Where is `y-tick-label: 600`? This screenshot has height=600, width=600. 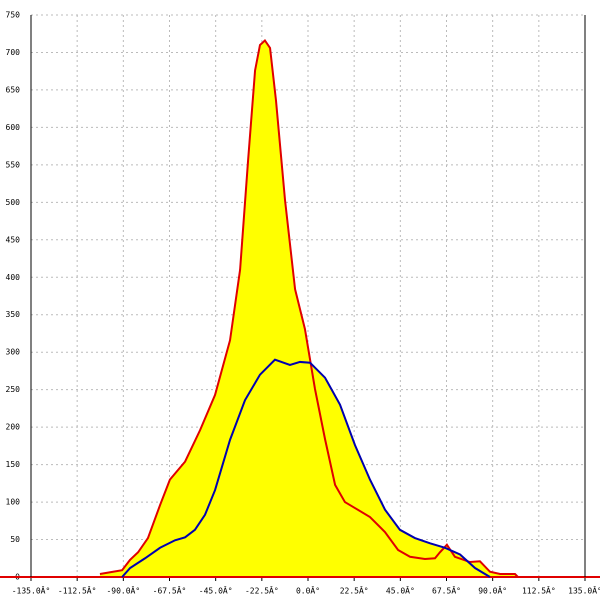
y-tick-label: 600 is located at coordinates (13, 127).